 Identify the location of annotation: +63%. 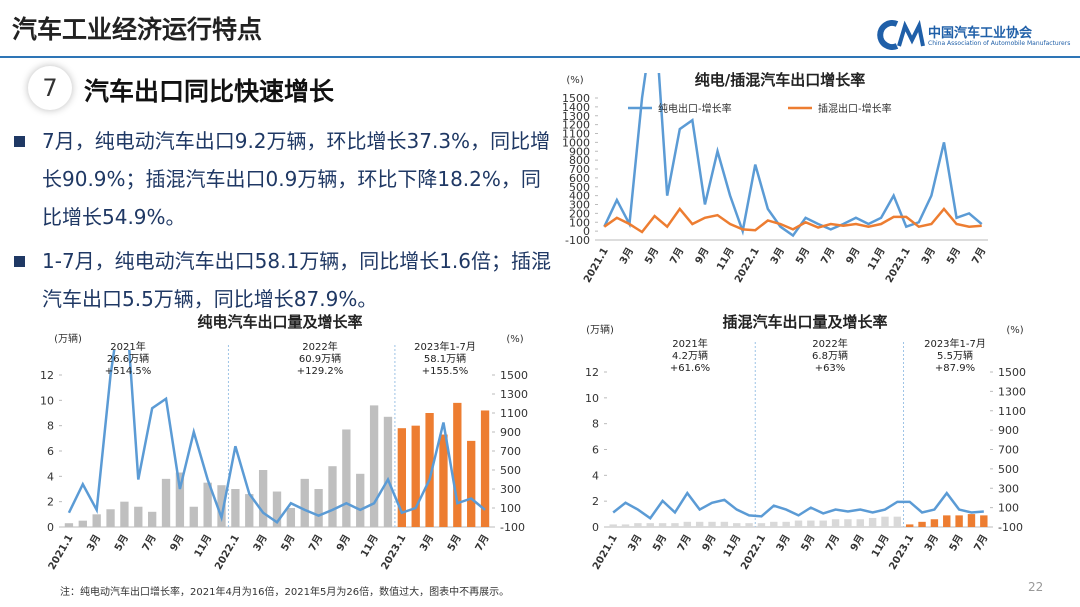
(830, 368).